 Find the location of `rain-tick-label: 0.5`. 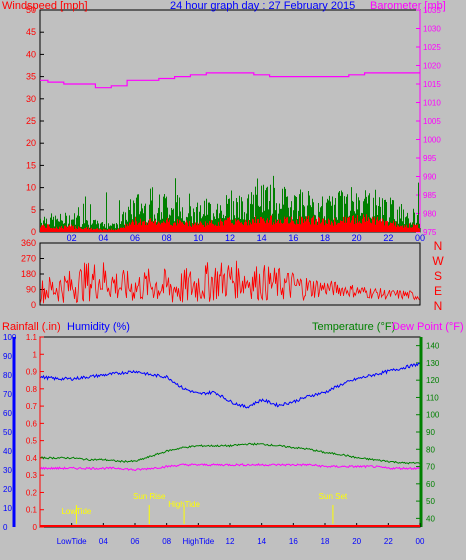

rain-tick-label: 0.5 is located at coordinates (32, 441).